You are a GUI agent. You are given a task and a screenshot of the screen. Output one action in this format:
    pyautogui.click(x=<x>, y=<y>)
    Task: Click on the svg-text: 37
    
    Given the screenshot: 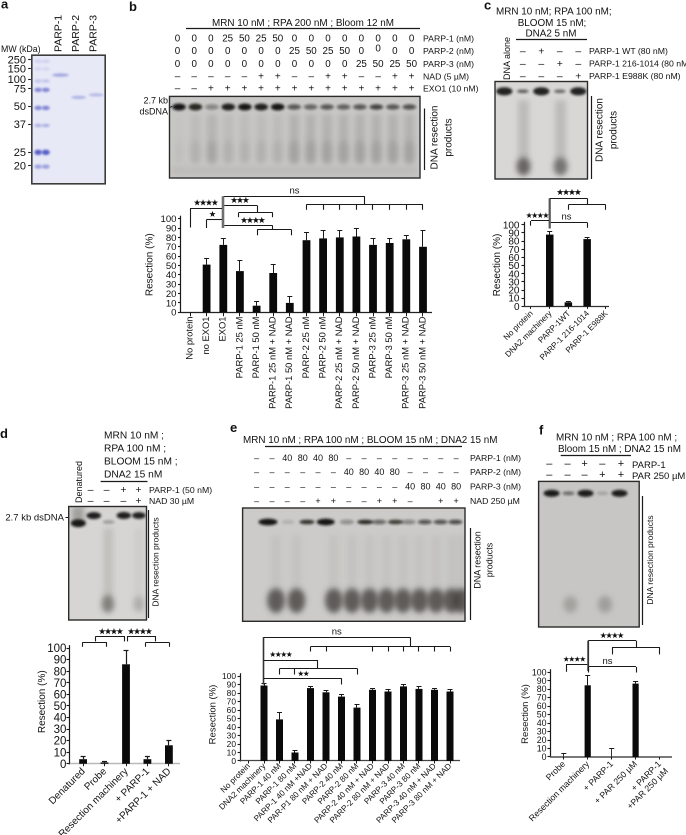 What is the action you would take?
    pyautogui.click(x=20, y=125)
    